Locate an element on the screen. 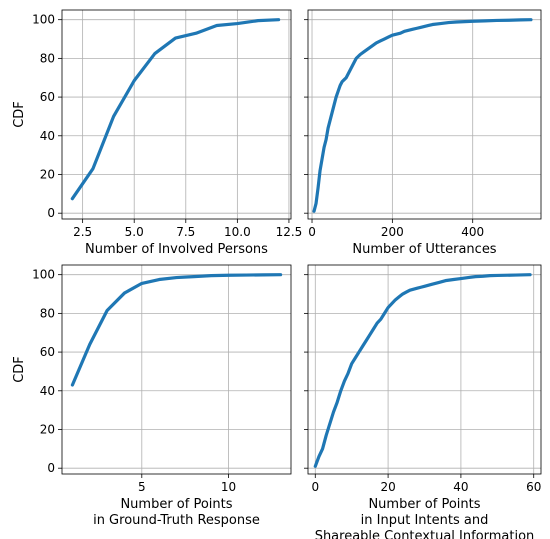 Image resolution: width=550 pixels, height=539 pixels. x-tick-label: 12.5 is located at coordinates (289, 232).